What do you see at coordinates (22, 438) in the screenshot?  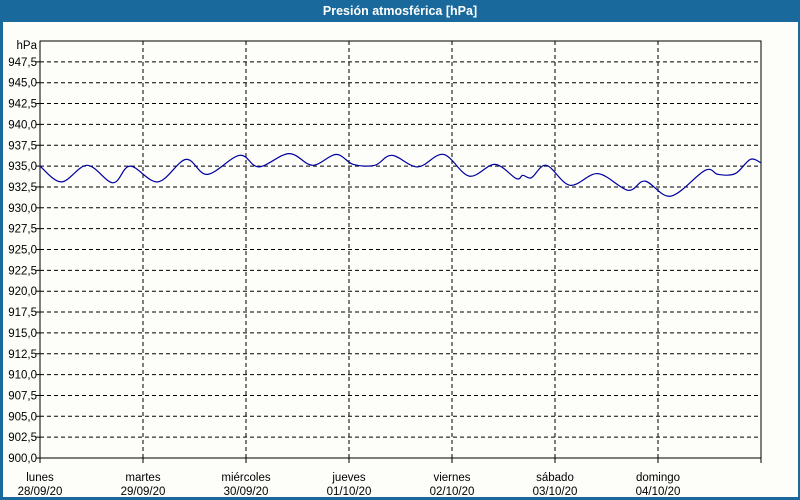 I see `y-axis-label: 902,5` at bounding box center [22, 438].